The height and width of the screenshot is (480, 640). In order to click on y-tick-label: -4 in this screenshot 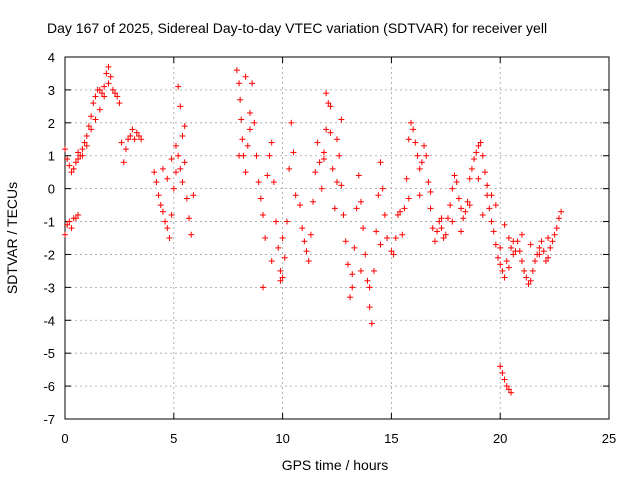, I will do `click(49, 320)`.